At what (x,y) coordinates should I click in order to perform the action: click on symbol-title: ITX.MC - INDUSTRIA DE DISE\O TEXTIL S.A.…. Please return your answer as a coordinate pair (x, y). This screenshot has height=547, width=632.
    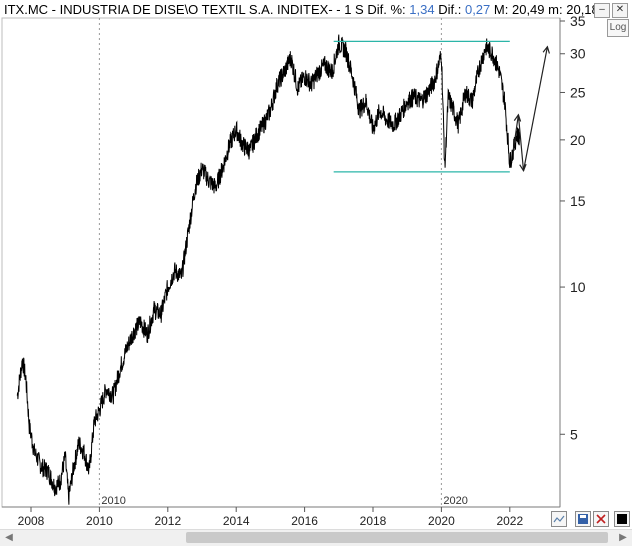
    Looking at the image, I should click on (184, 9).